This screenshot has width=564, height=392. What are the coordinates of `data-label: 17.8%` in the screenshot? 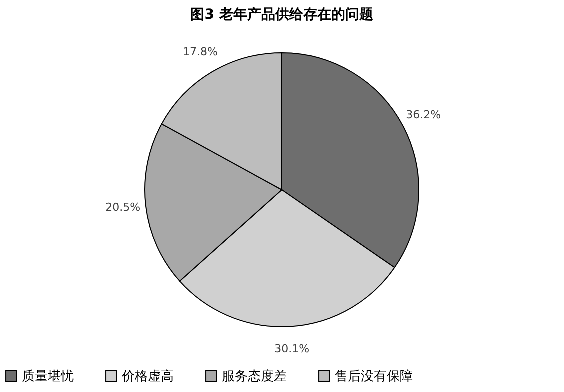 It's located at (200, 51).